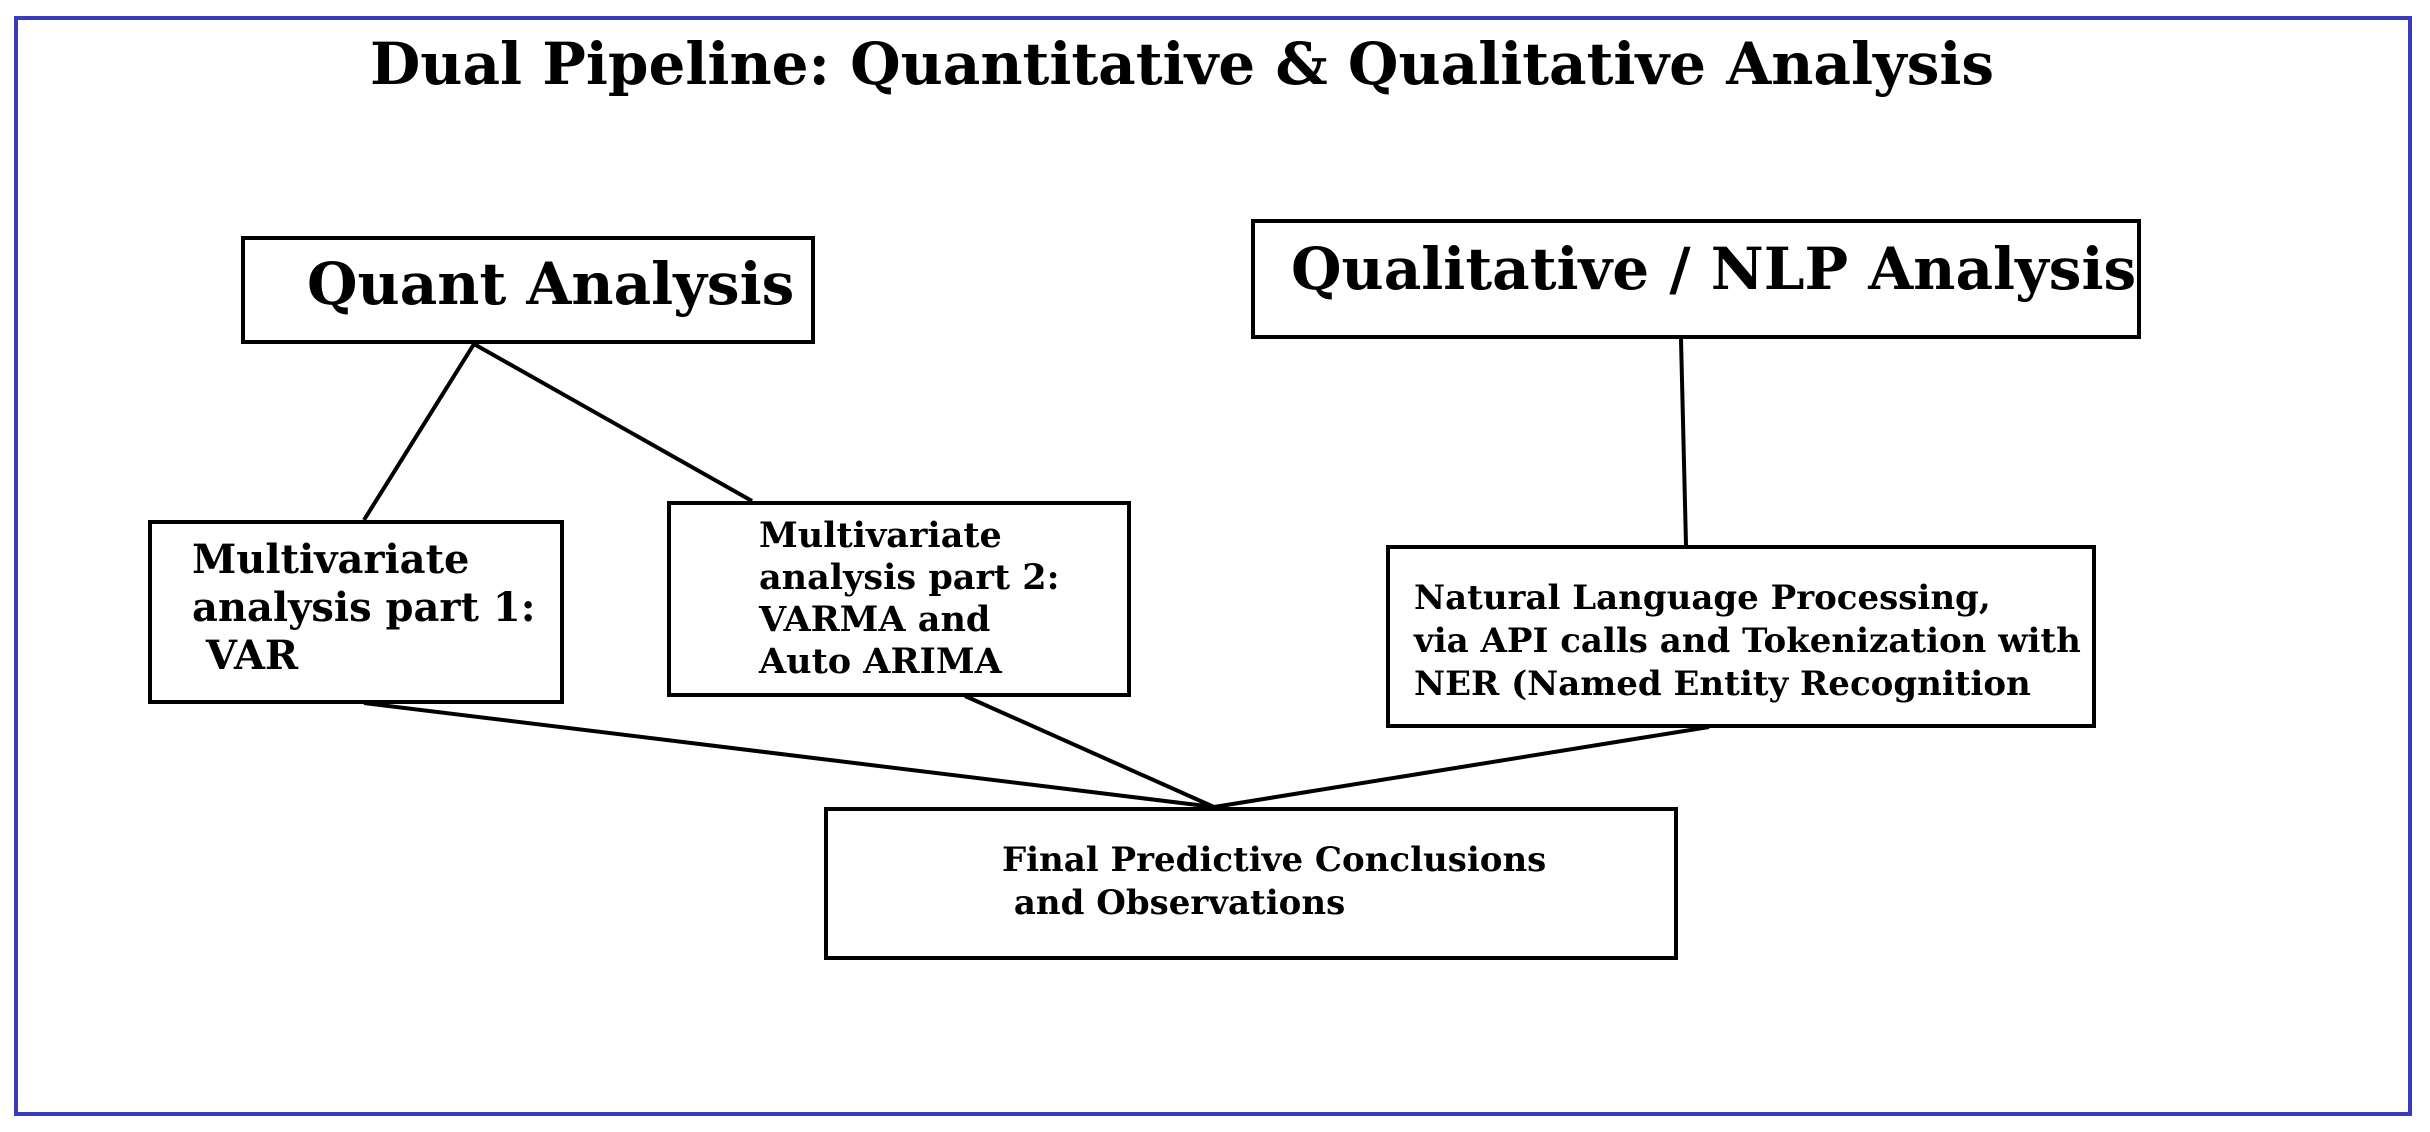  What do you see at coordinates (364, 607) in the screenshot?
I see `node-multivariate-part-1-label: Multivariate analysis part 1: VAR` at bounding box center [364, 607].